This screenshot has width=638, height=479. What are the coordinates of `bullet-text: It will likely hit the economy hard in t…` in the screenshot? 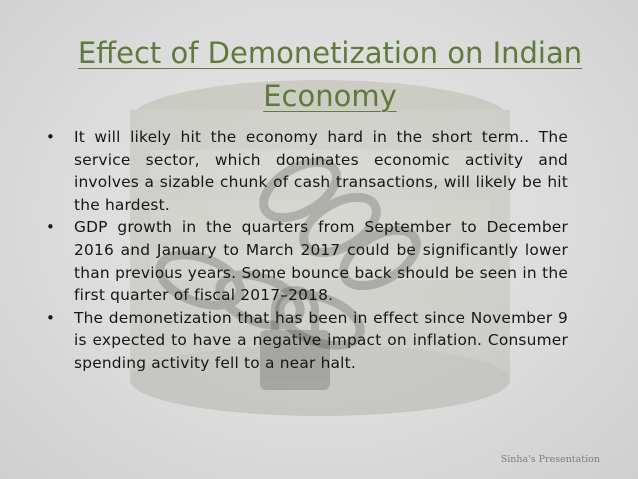 It's located at (321, 171).